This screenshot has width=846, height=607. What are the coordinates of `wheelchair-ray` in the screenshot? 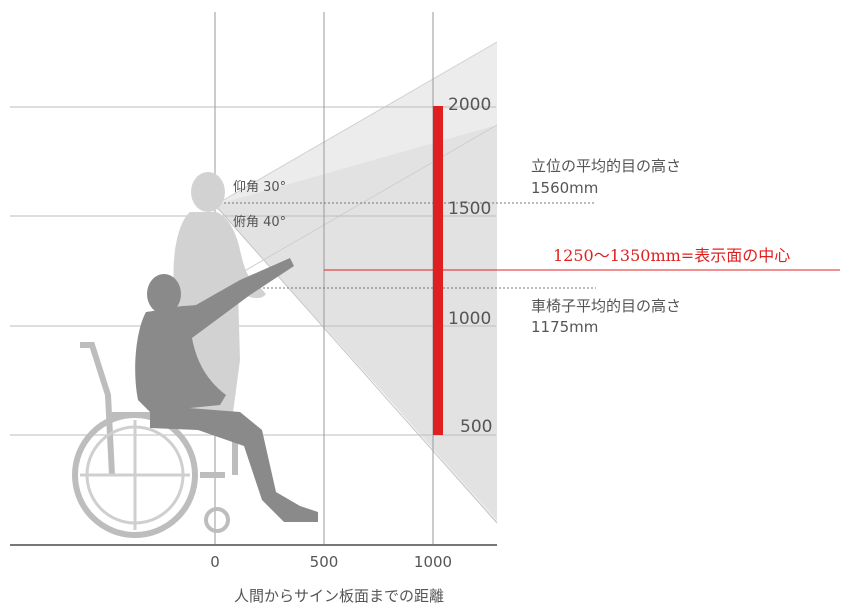 It's located at (356, 206).